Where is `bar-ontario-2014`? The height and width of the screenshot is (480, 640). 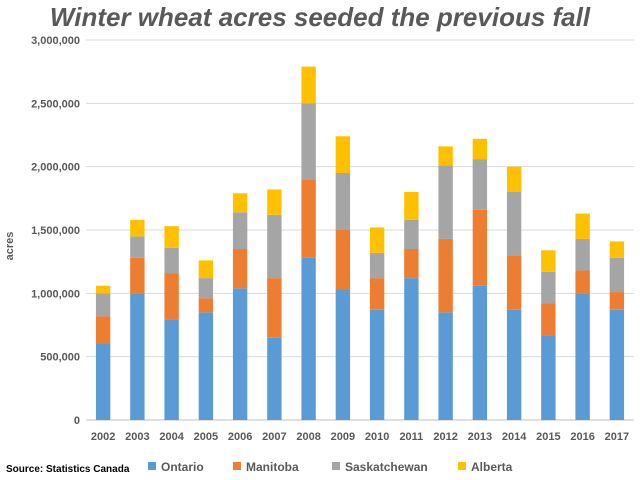 bar-ontario-2014 is located at coordinates (514, 364).